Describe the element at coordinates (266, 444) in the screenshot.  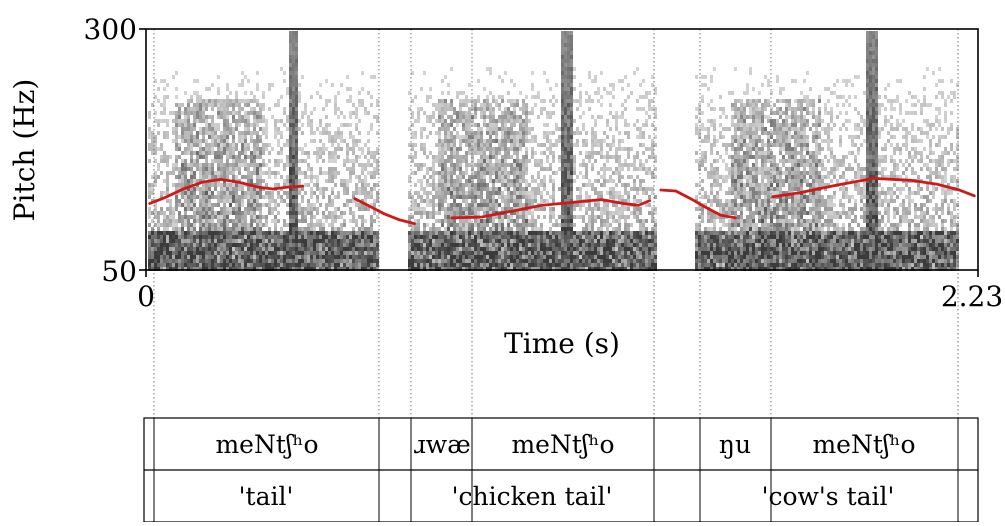
I see `tier1-label-tail-word: meNtʃʰo` at that location.